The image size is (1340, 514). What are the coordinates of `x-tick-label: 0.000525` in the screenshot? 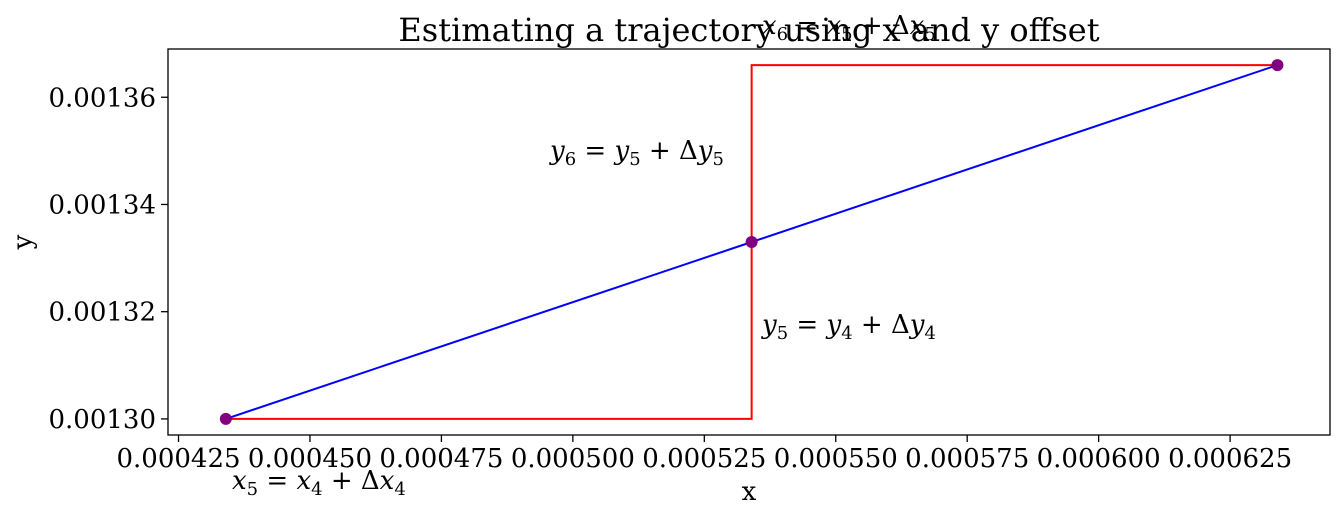 It's located at (704, 459).